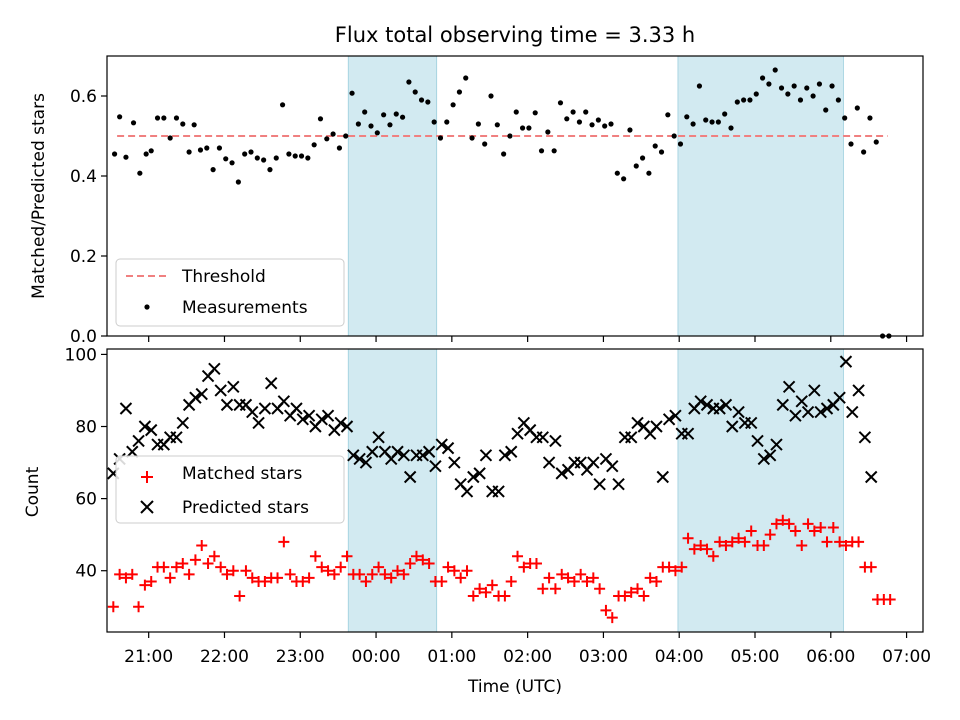 The width and height of the screenshot is (960, 720). Describe the element at coordinates (33, 491) in the screenshot. I see `bottom-panel-ylabel: Count` at that location.